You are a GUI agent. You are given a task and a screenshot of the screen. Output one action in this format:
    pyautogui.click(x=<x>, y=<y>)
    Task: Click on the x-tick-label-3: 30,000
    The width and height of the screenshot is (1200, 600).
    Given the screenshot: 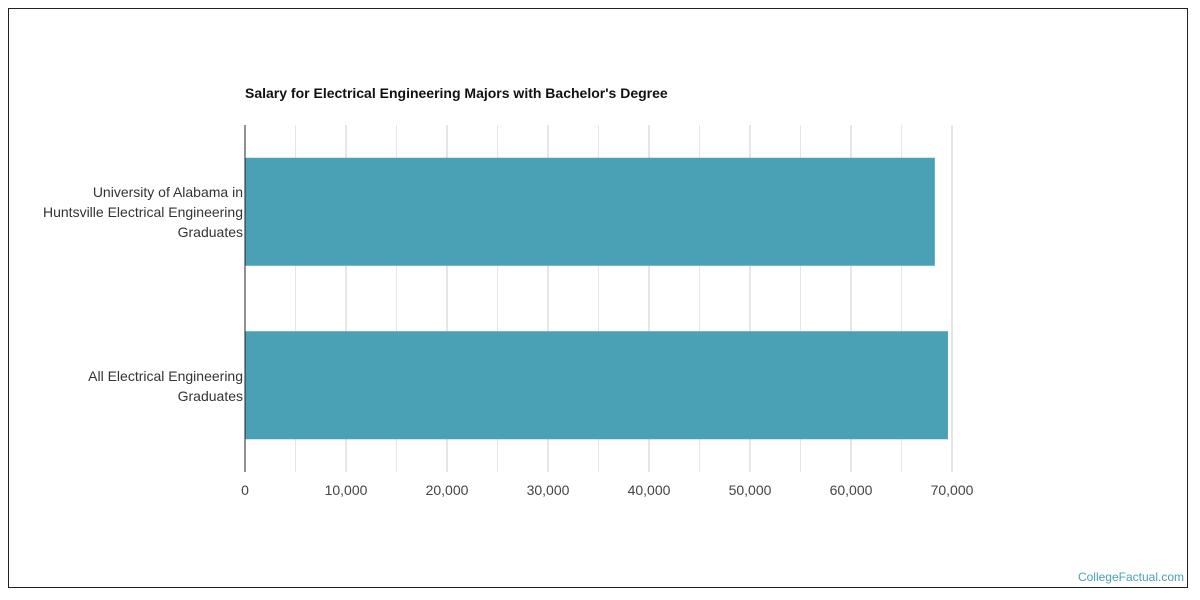 What is the action you would take?
    pyautogui.click(x=548, y=490)
    